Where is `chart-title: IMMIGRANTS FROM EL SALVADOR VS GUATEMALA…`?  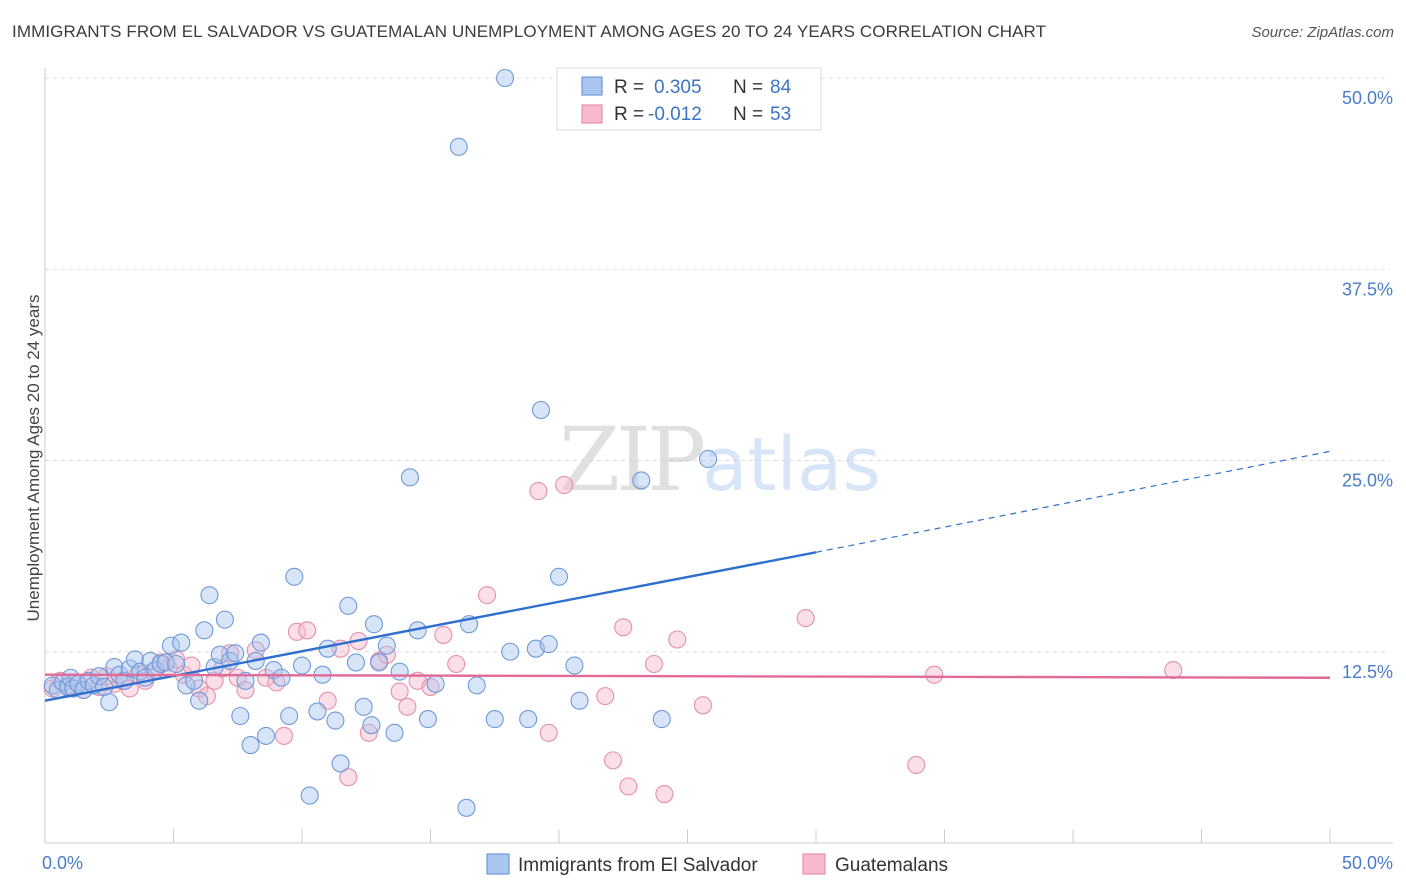 chart-title: IMMIGRANTS FROM EL SALVADOR VS GUATEMALA… is located at coordinates (529, 31).